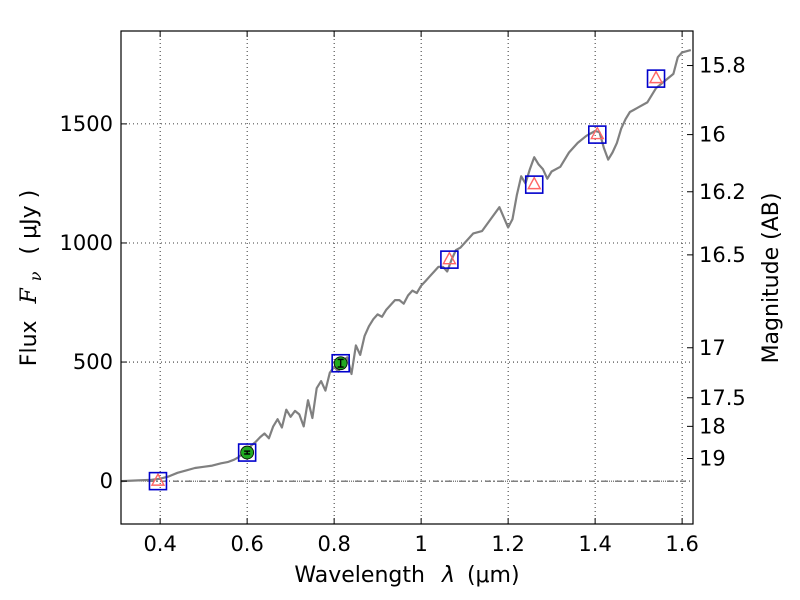 The width and height of the screenshot is (800, 600). Describe the element at coordinates (722, 398) in the screenshot. I see `right-tick-label: 17.5` at that location.